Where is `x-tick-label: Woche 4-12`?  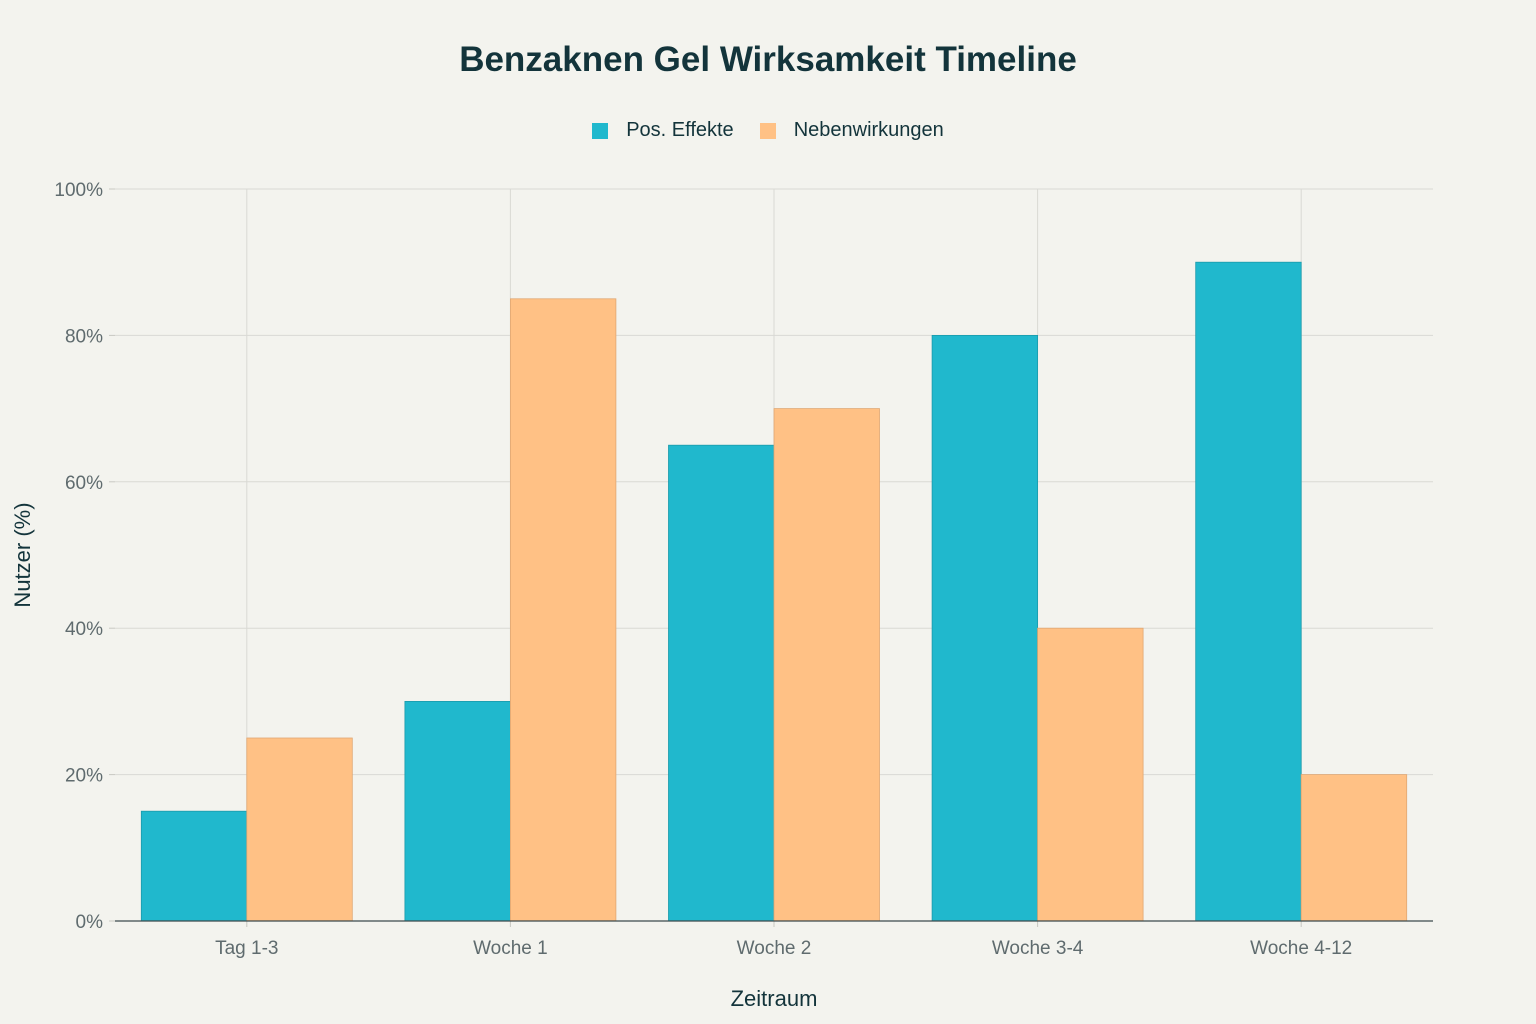 x-tick-label: Woche 4-12 is located at coordinates (1301, 948).